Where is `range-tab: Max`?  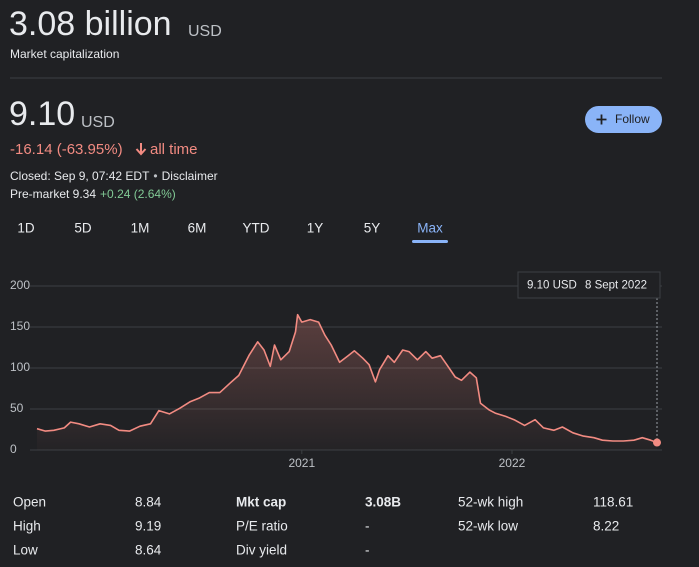
range-tab: Max is located at coordinates (430, 228).